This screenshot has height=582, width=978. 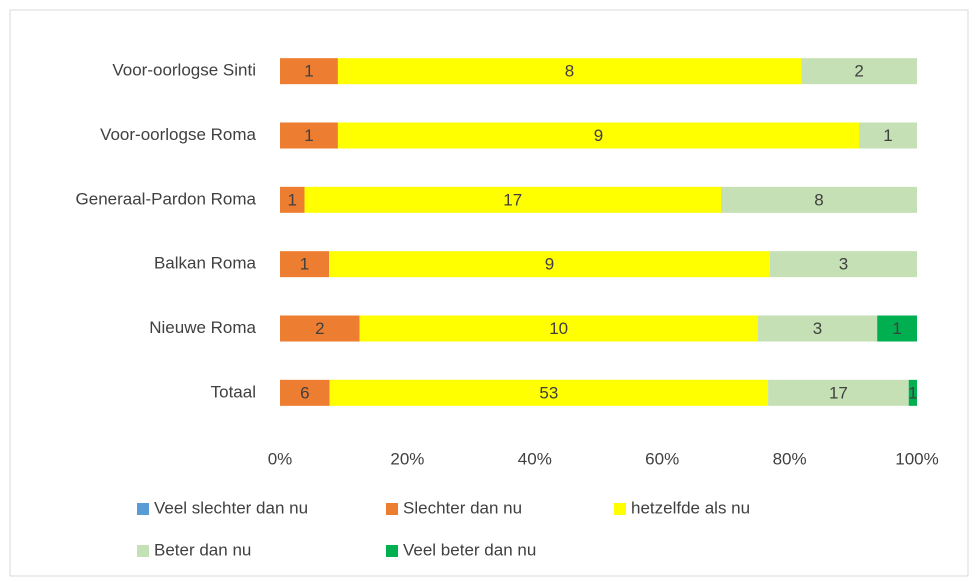 I want to click on x-tick-label: 0%, so click(x=280, y=458).